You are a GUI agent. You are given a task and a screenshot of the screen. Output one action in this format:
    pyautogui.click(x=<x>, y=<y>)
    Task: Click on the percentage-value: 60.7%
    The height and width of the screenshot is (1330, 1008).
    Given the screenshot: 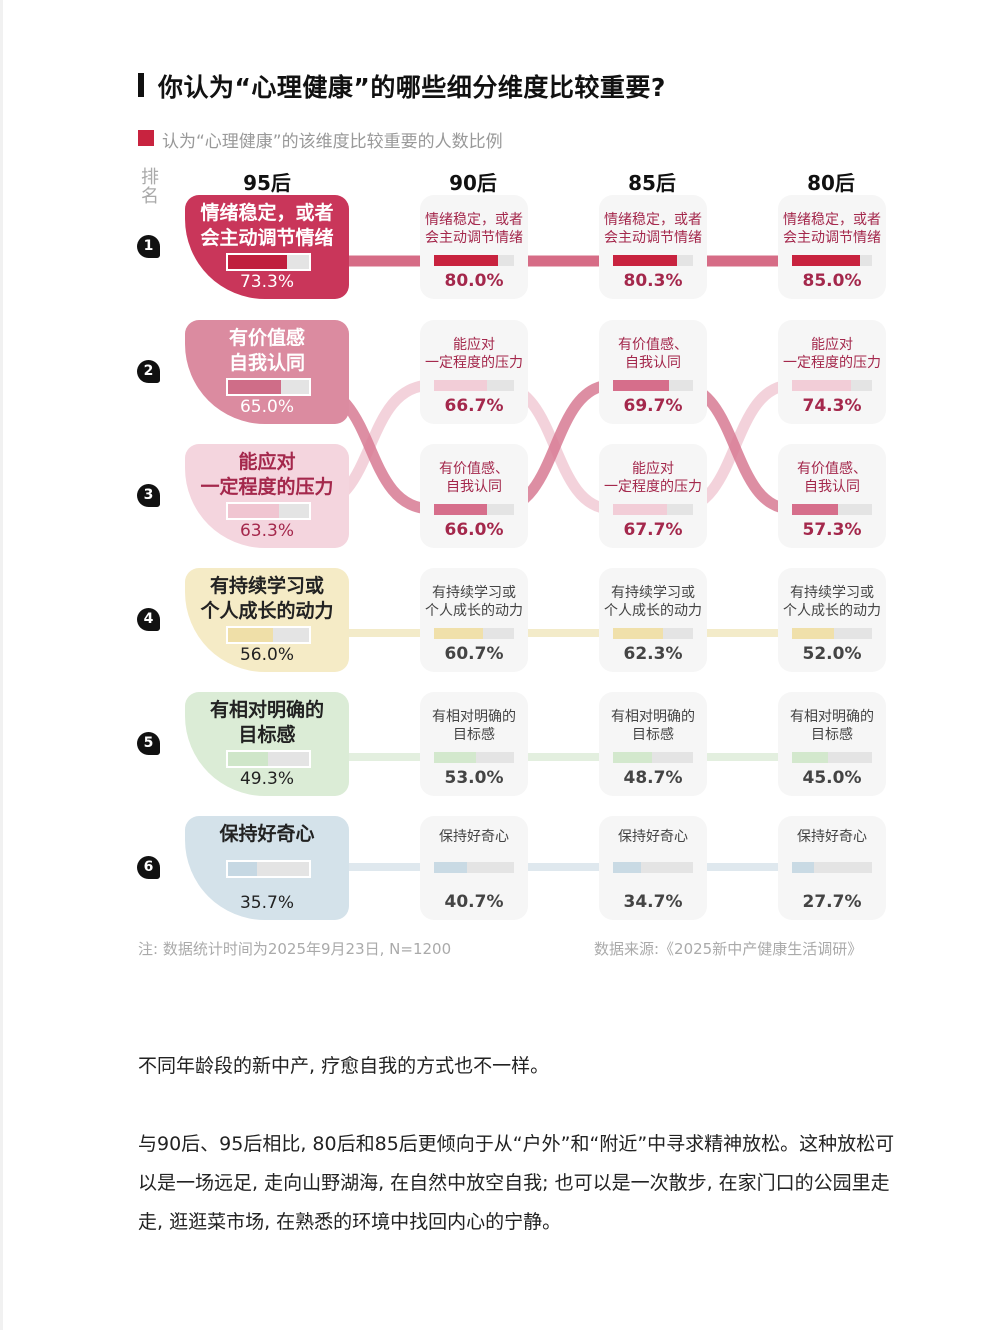 What is the action you would take?
    pyautogui.click(x=474, y=654)
    